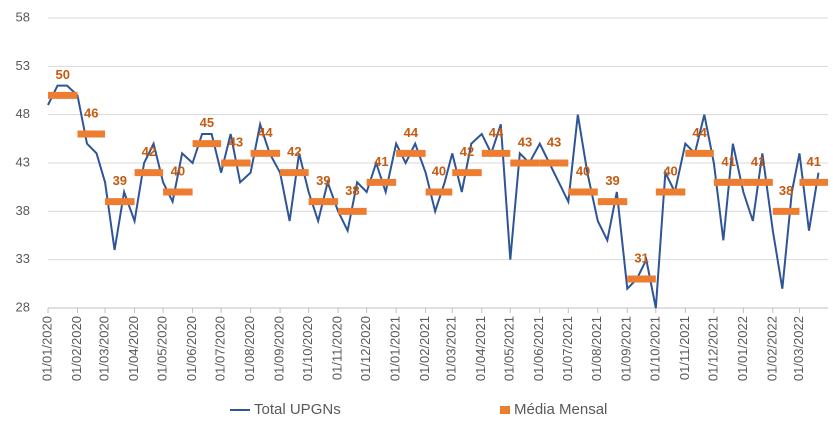  I want to click on x-tick-label: 01/12/2021, so click(712, 348).